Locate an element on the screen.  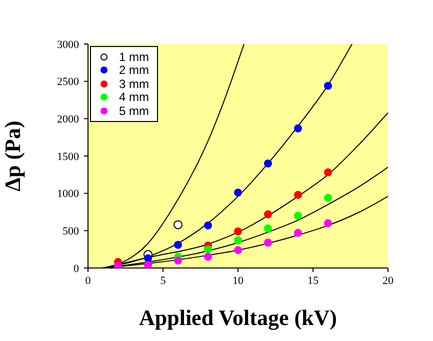
y-tick-label: 1000 is located at coordinates (68, 194).